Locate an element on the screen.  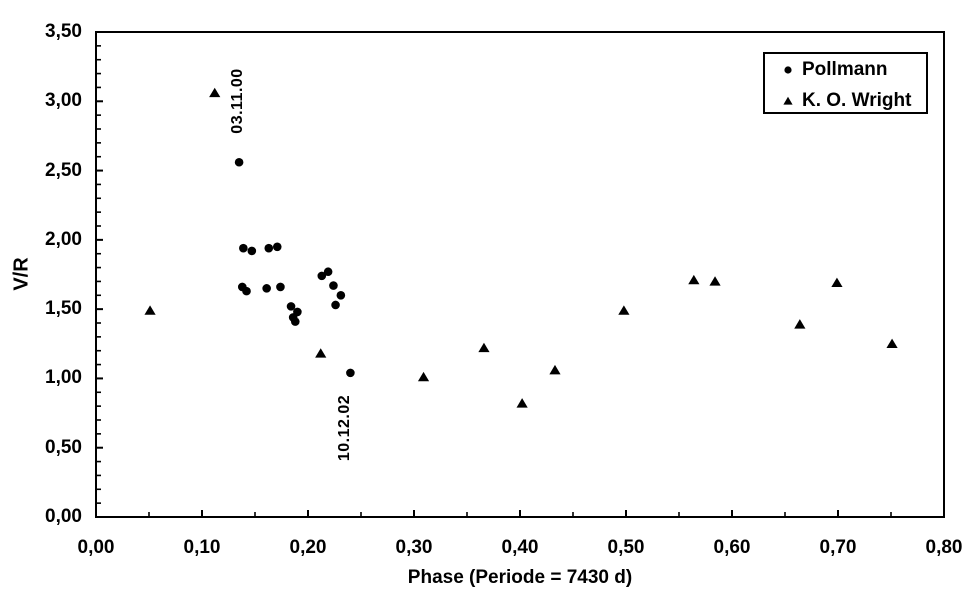
x-axis-title: Phase (Periode = 7430 d) is located at coordinates (520, 577).